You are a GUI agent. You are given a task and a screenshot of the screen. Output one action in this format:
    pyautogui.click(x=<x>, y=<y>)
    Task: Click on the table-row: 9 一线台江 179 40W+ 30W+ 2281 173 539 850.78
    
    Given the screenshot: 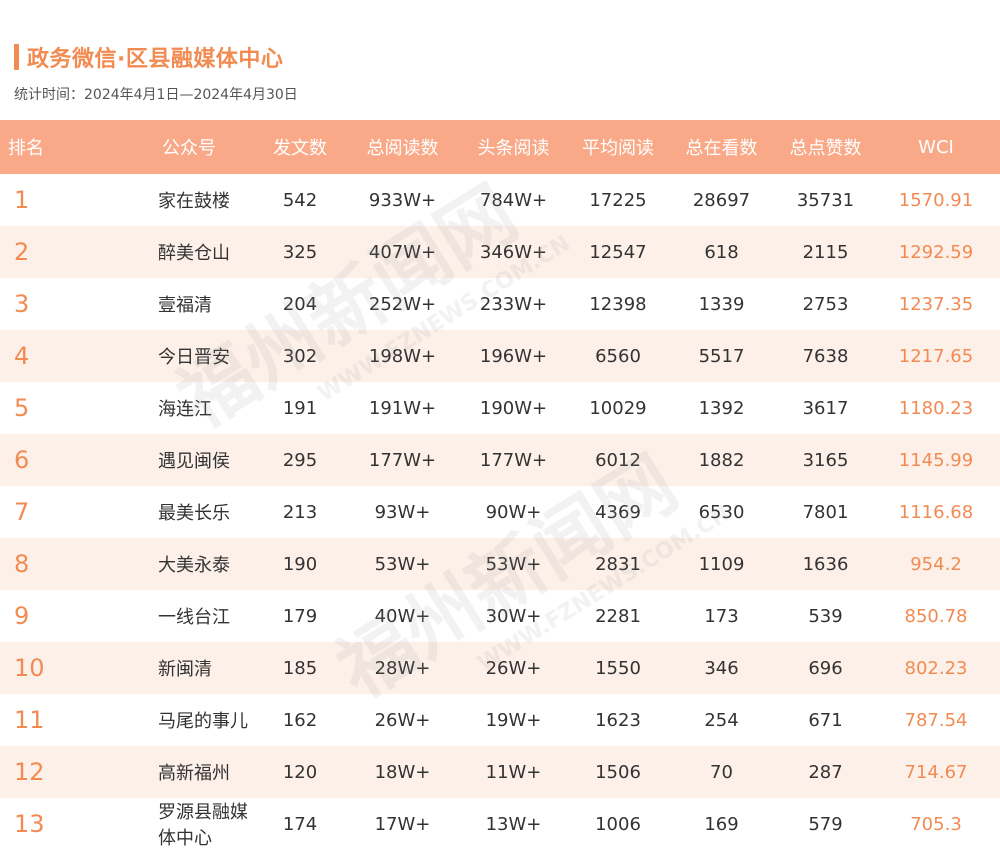 What is the action you would take?
    pyautogui.click(x=500, y=616)
    